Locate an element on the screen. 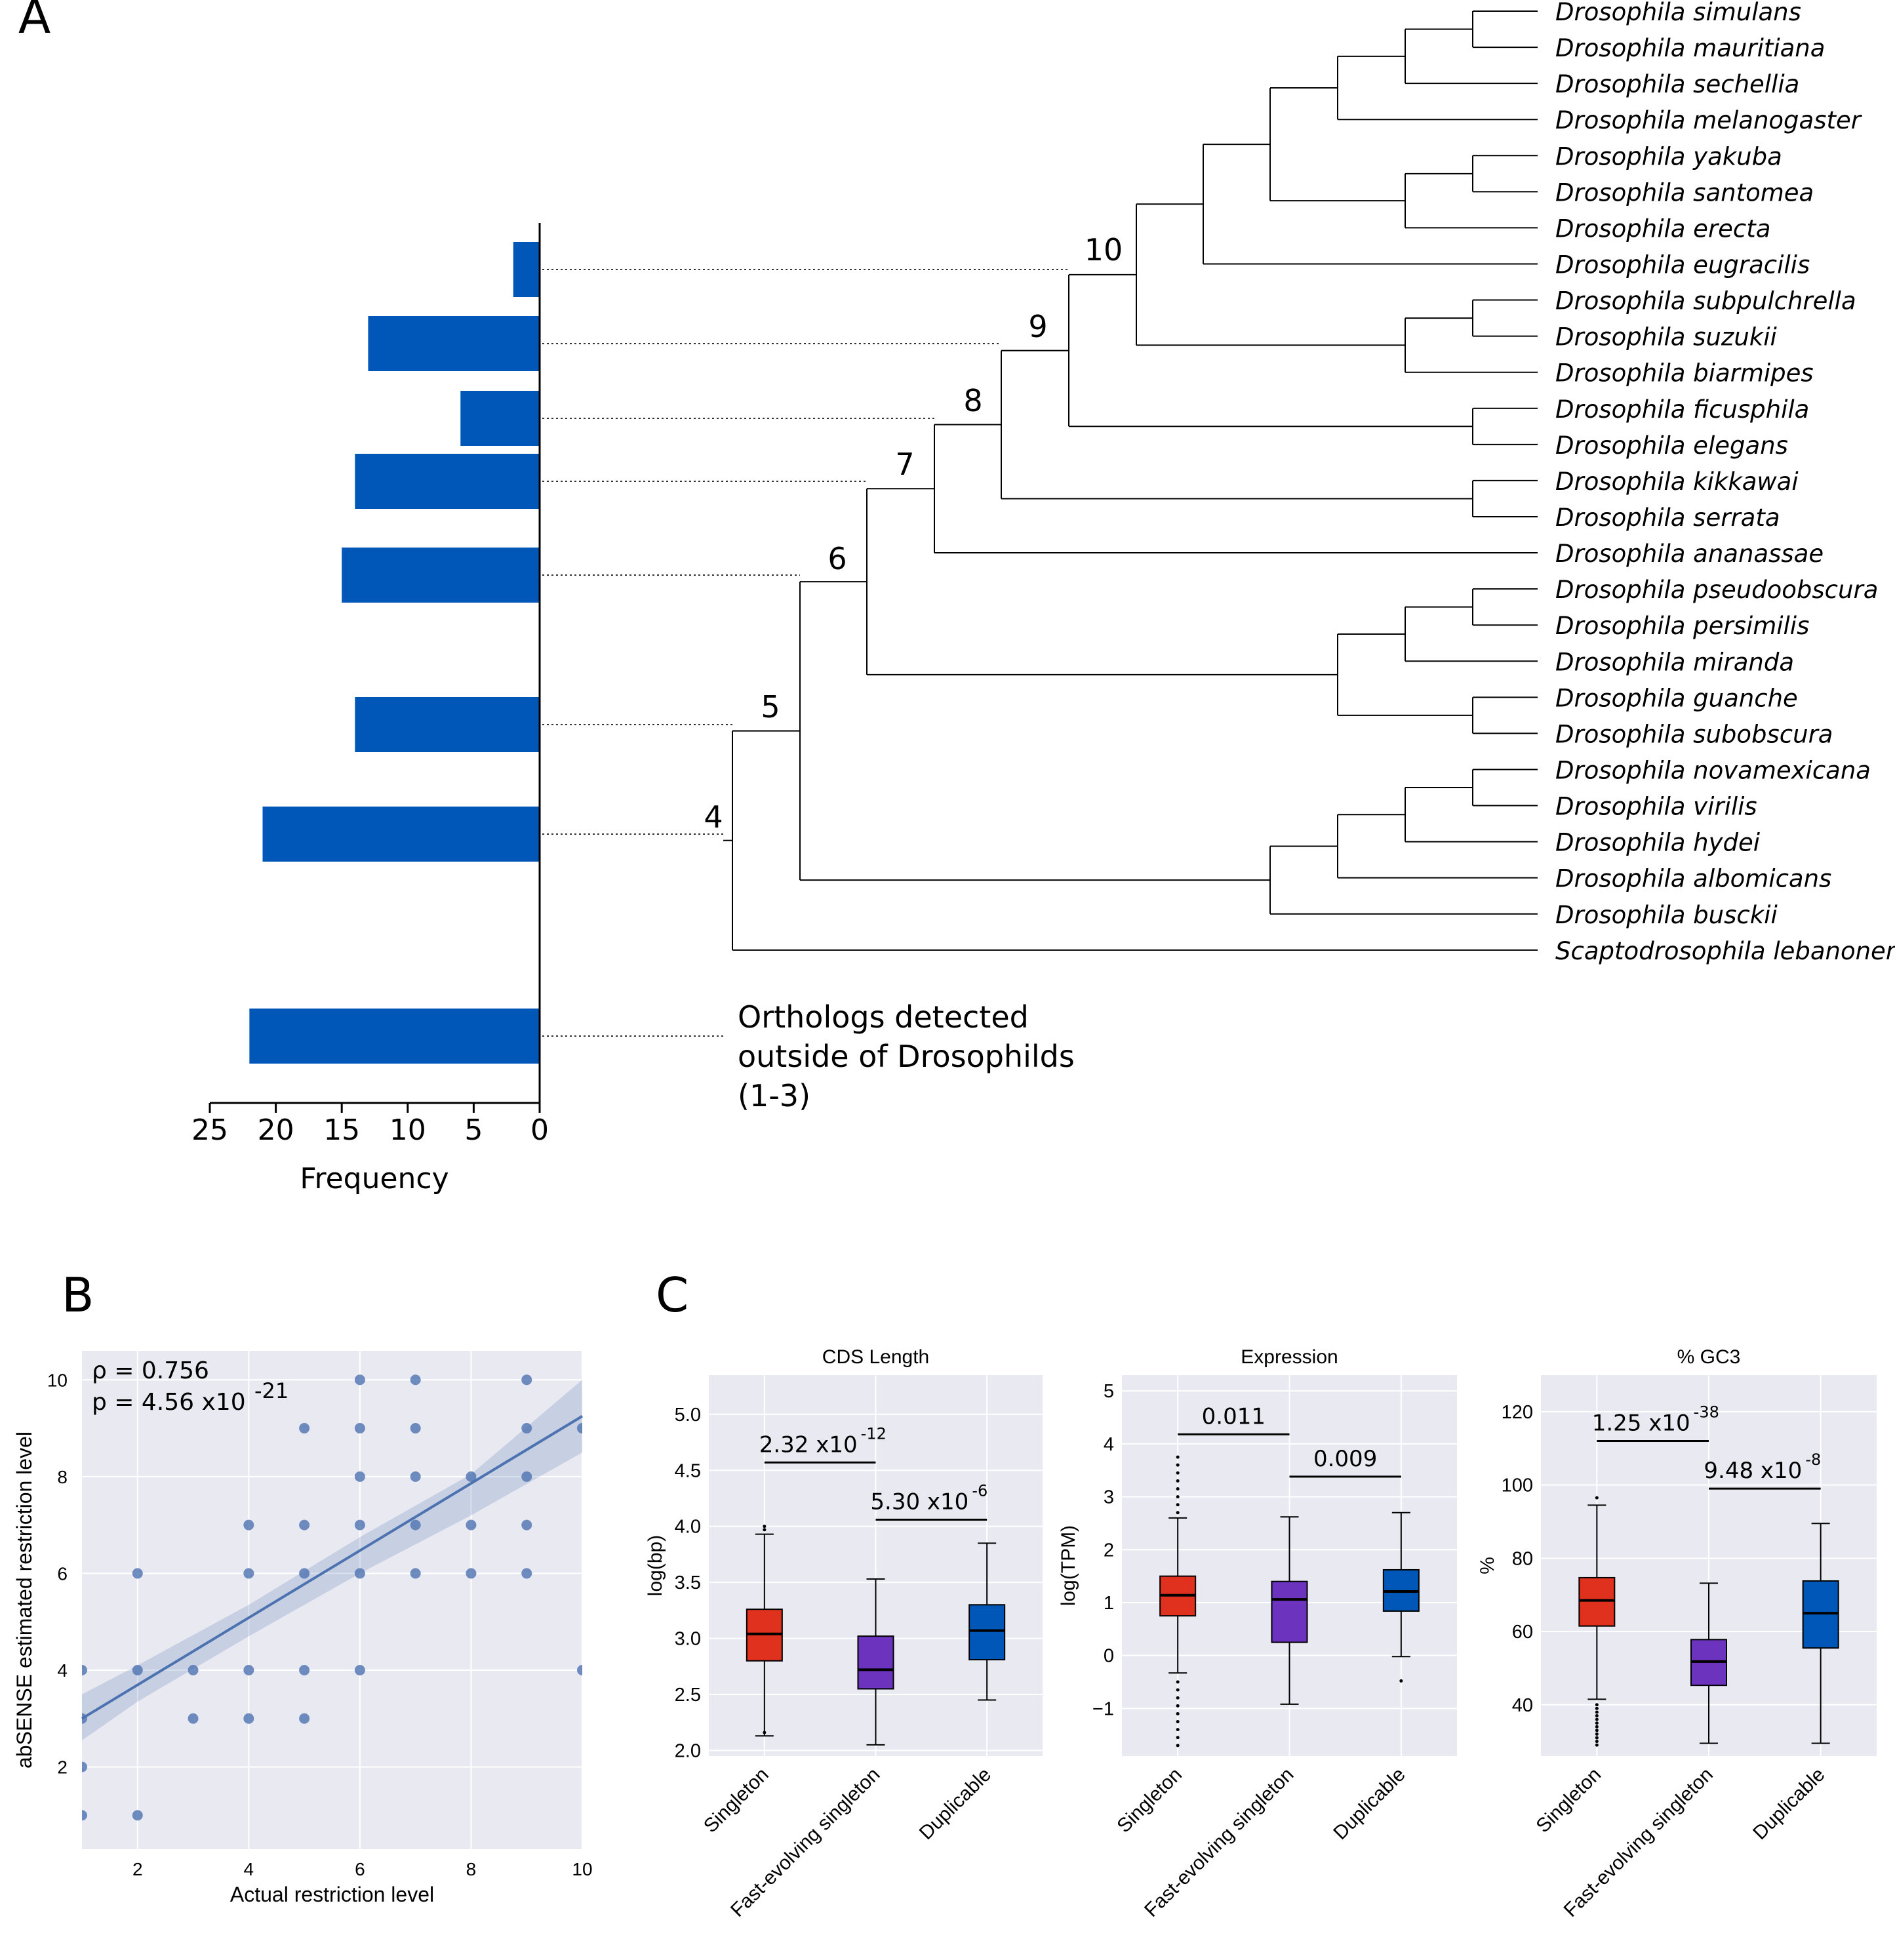 The image size is (1895, 1960). species-label: Drosophila subobscura is located at coordinates (1694, 734).